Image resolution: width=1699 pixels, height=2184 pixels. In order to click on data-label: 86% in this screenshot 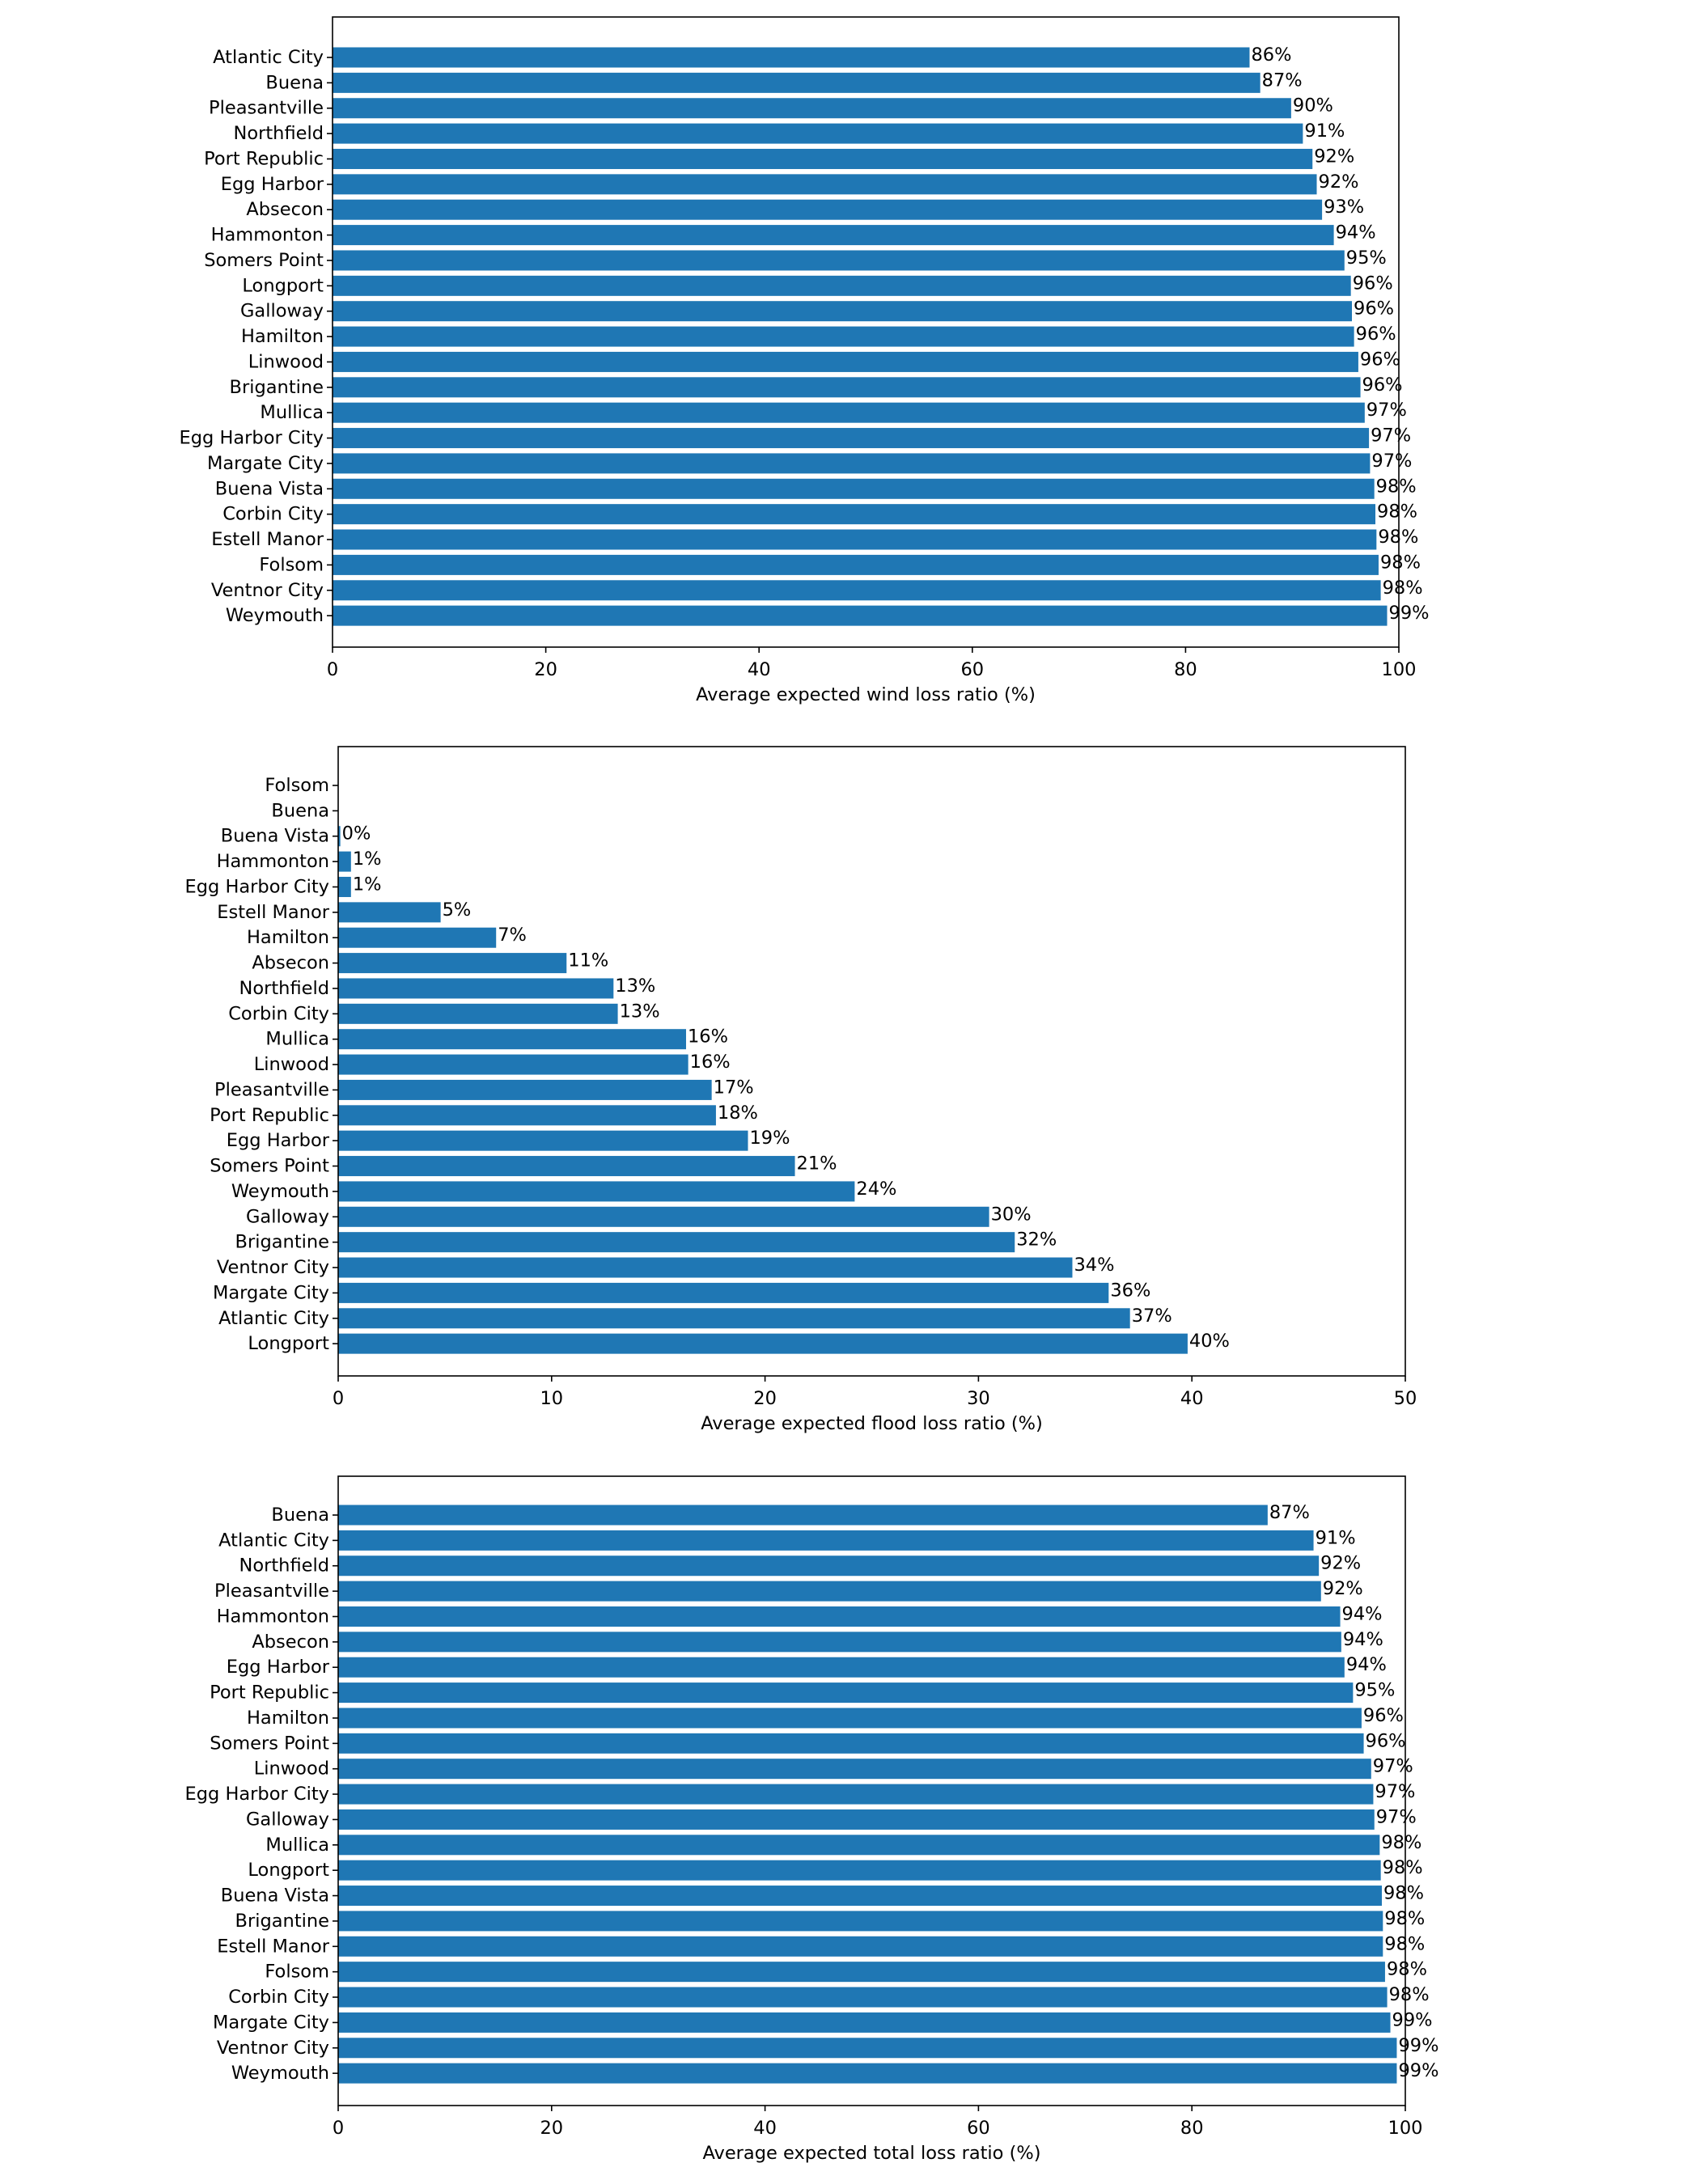, I will do `click(1271, 55)`.